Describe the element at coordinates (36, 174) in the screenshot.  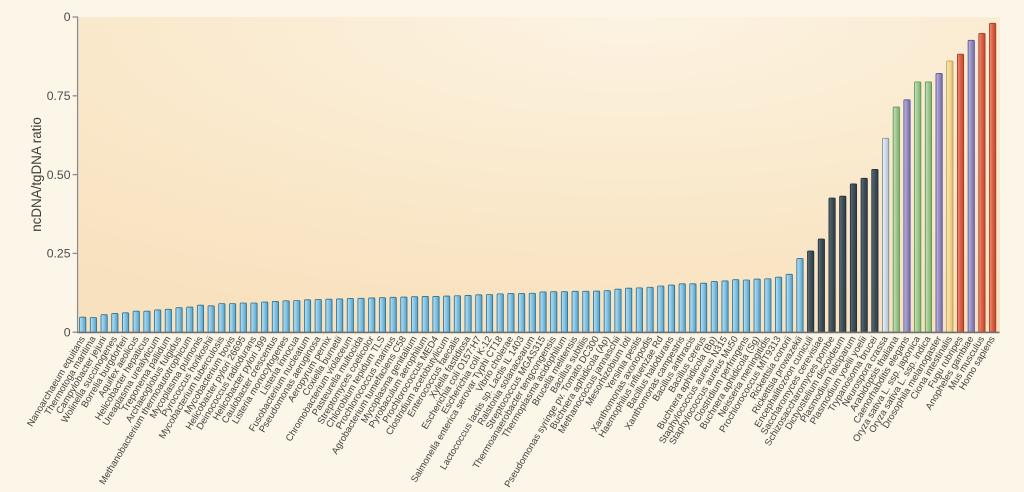
I see `svg-text: ncDNA/tgDNA ratio` at that location.